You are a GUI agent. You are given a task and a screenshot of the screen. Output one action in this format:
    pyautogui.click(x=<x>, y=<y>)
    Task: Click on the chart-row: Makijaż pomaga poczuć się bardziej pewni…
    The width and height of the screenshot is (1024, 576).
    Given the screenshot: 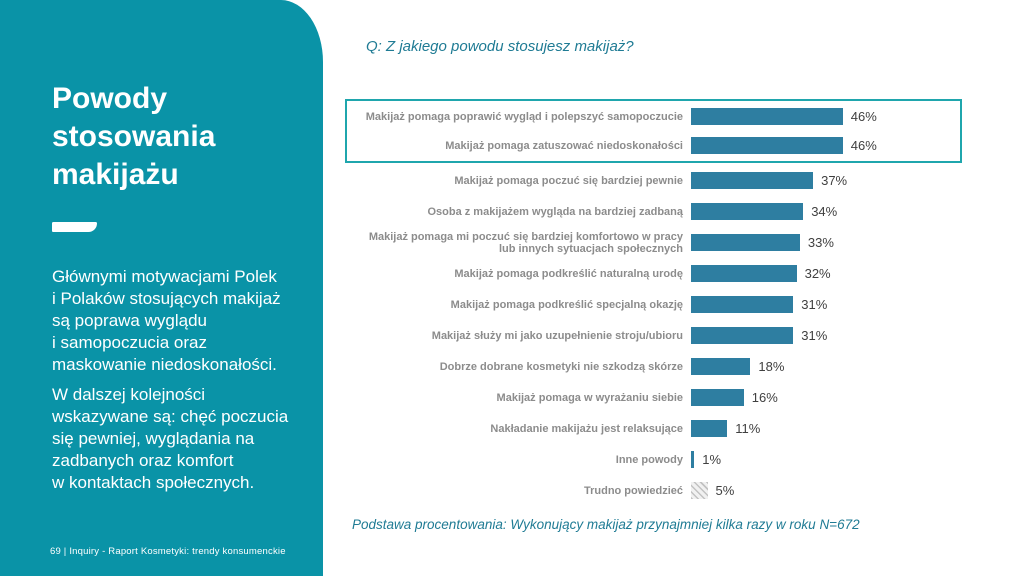 What is the action you would take?
    pyautogui.click(x=671, y=180)
    